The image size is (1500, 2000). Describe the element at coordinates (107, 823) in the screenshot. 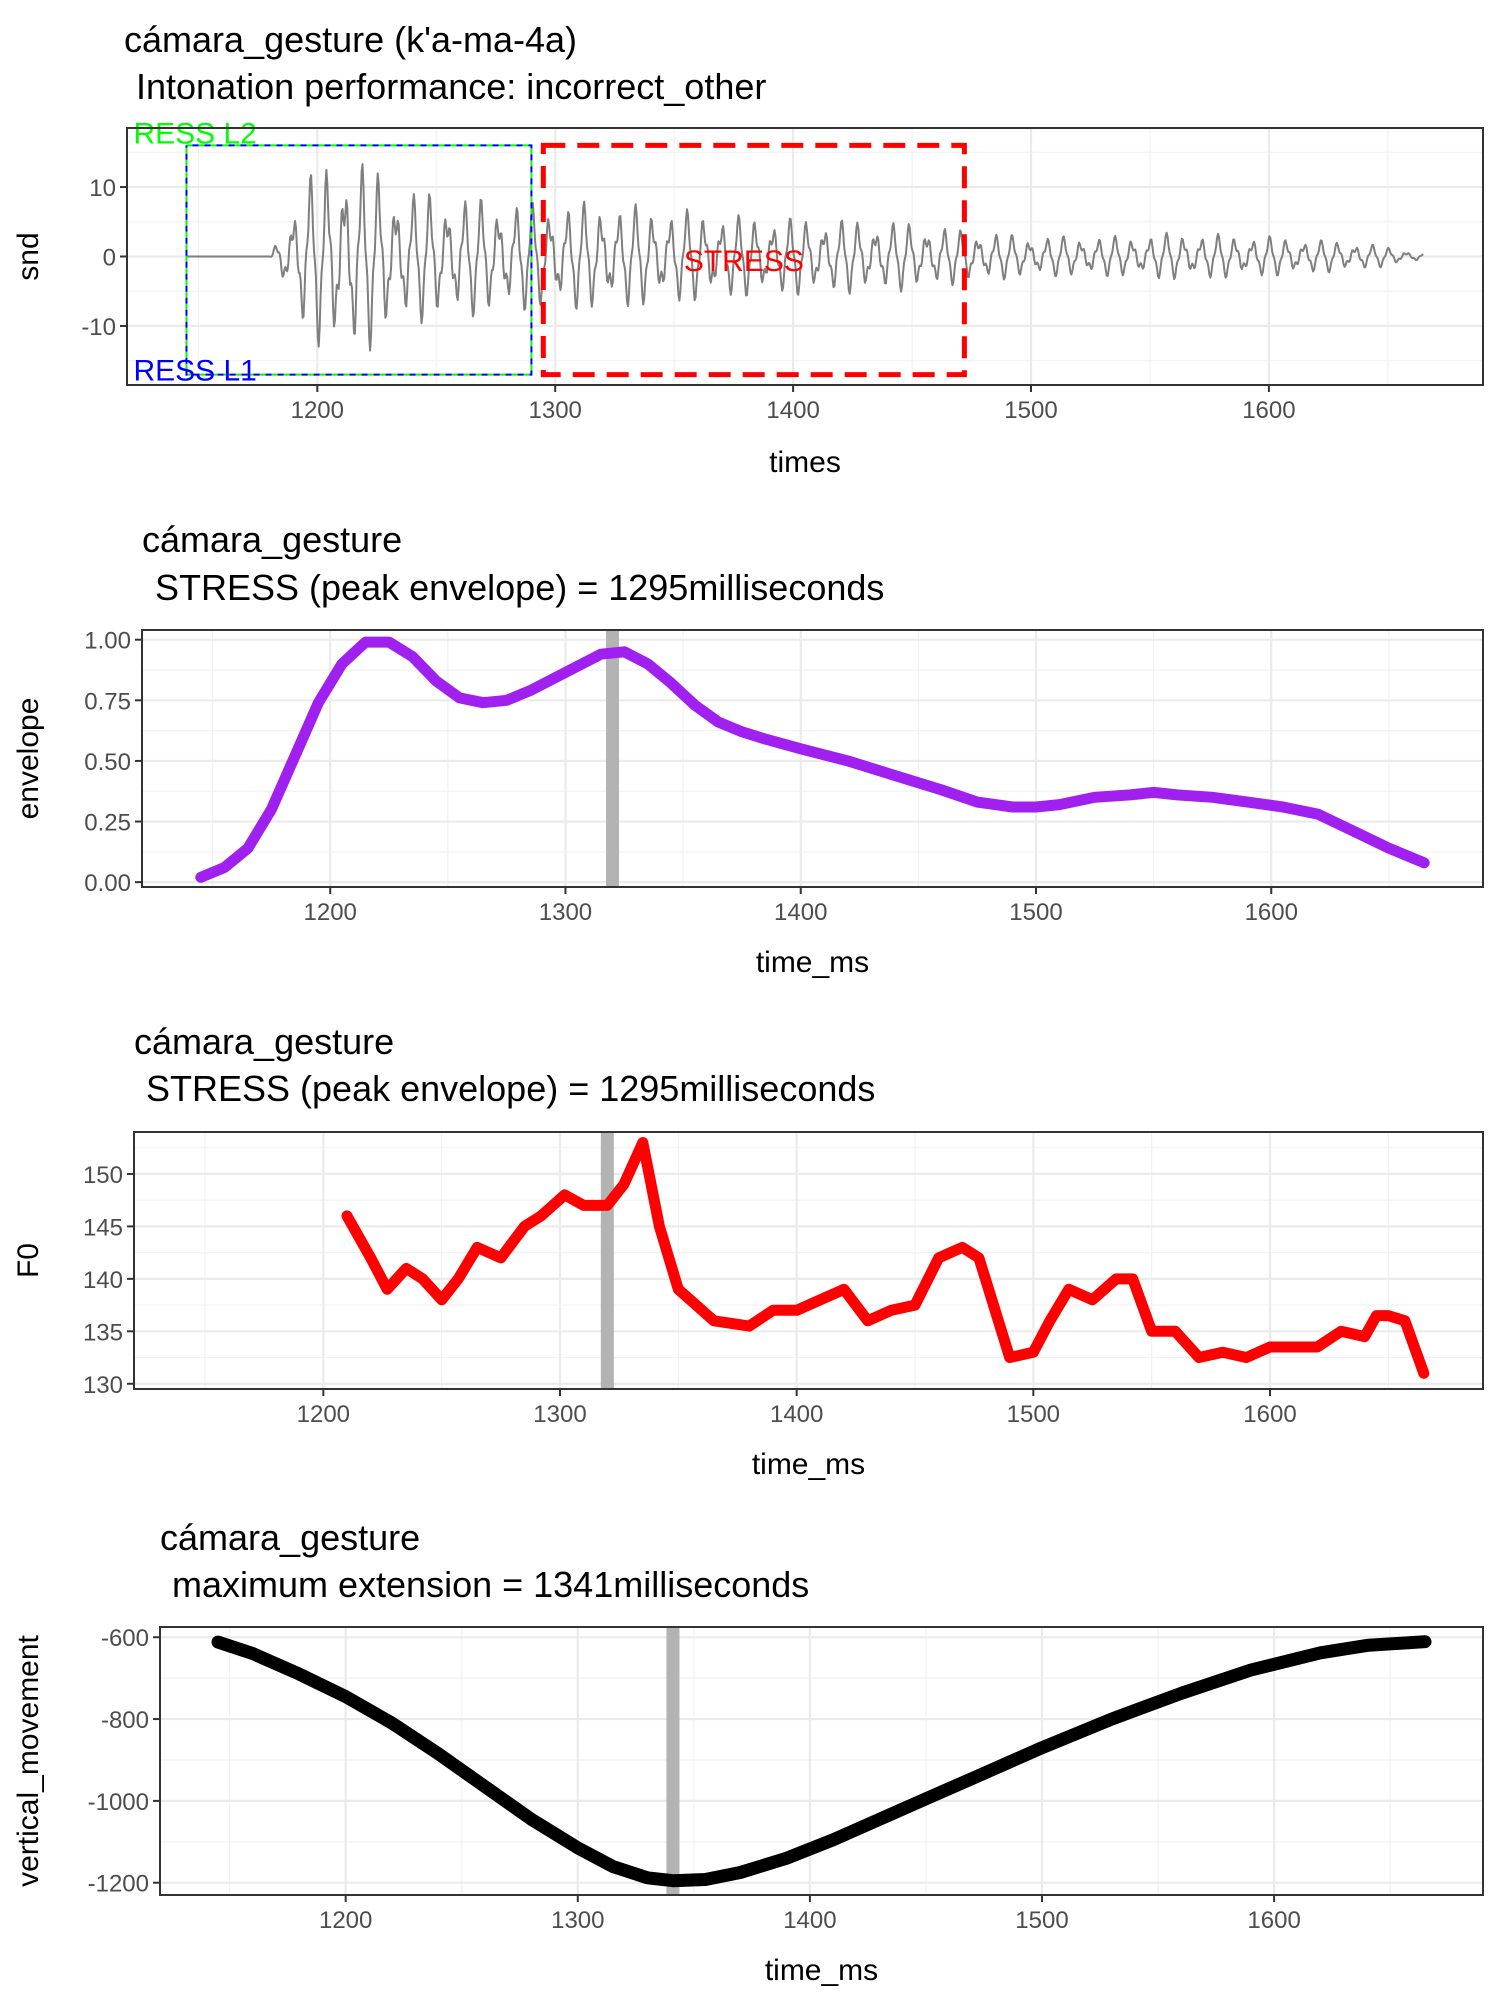

I see `y-tick-label: 0.25` at that location.